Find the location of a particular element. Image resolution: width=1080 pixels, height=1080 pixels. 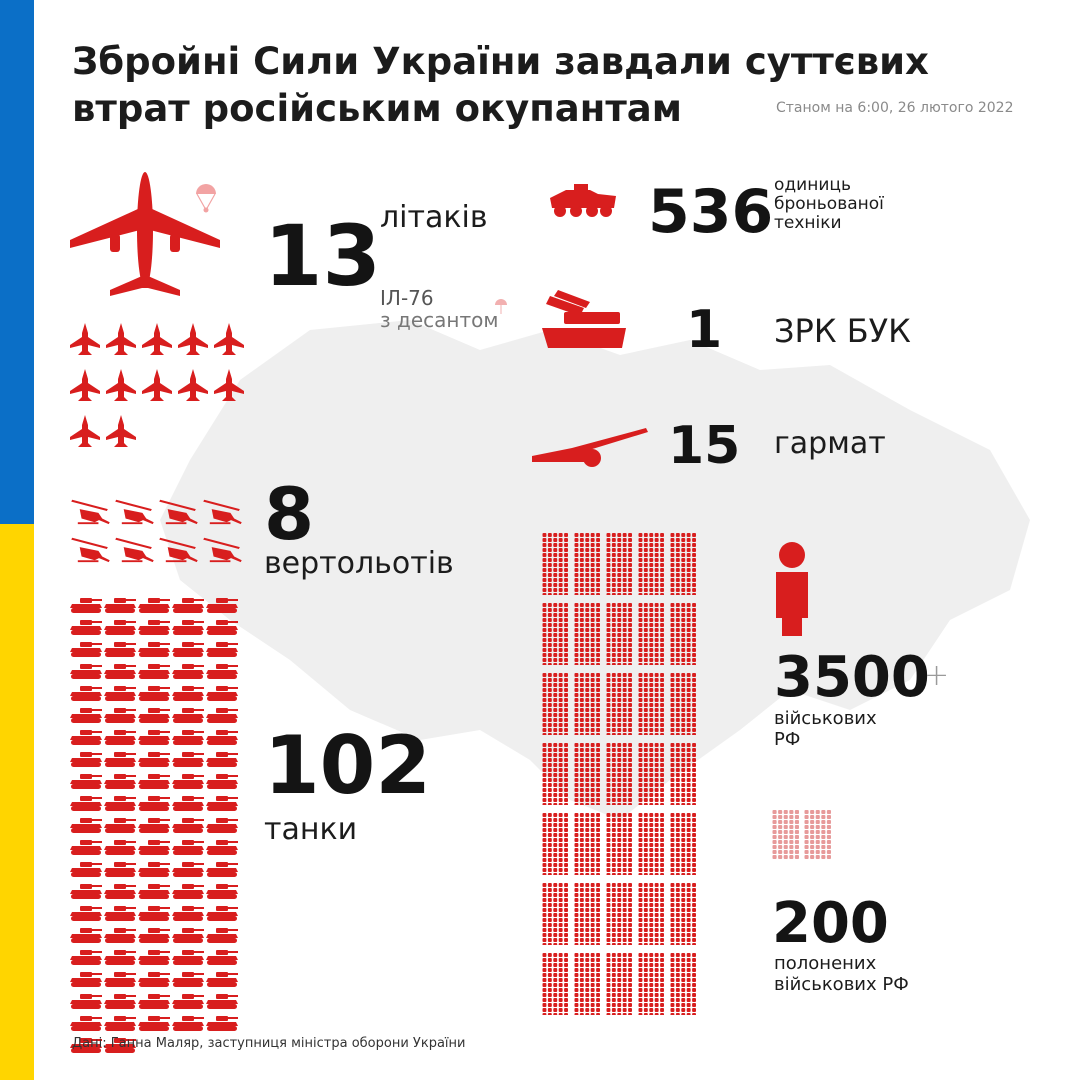

helicopters-label: вертольотів is located at coordinates (359, 563).